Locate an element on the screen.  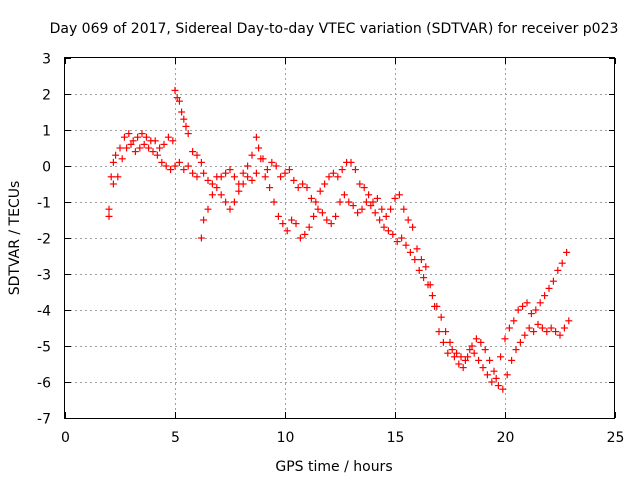
x-tick-label: 25 is located at coordinates (616, 438).